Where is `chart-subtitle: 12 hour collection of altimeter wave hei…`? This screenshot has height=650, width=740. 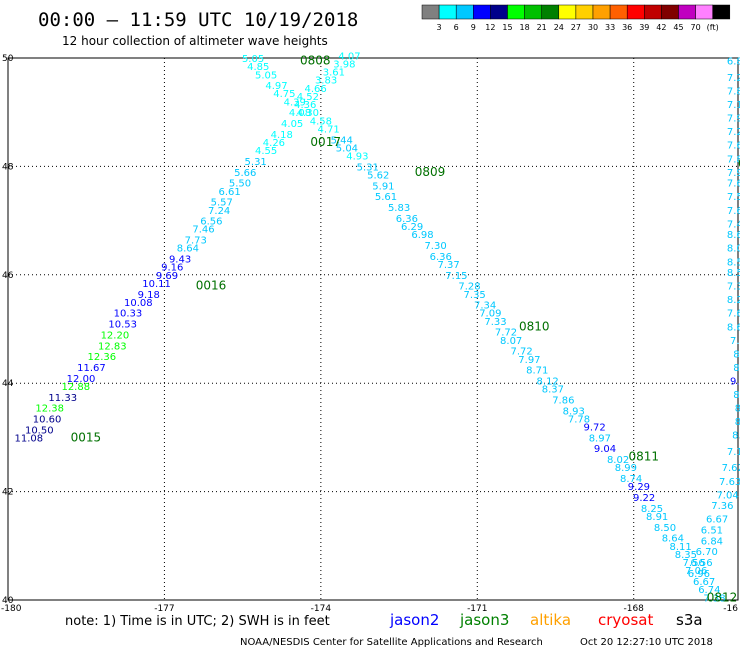
chart-subtitle: 12 hour collection of altimeter wave hei… is located at coordinates (195, 41).